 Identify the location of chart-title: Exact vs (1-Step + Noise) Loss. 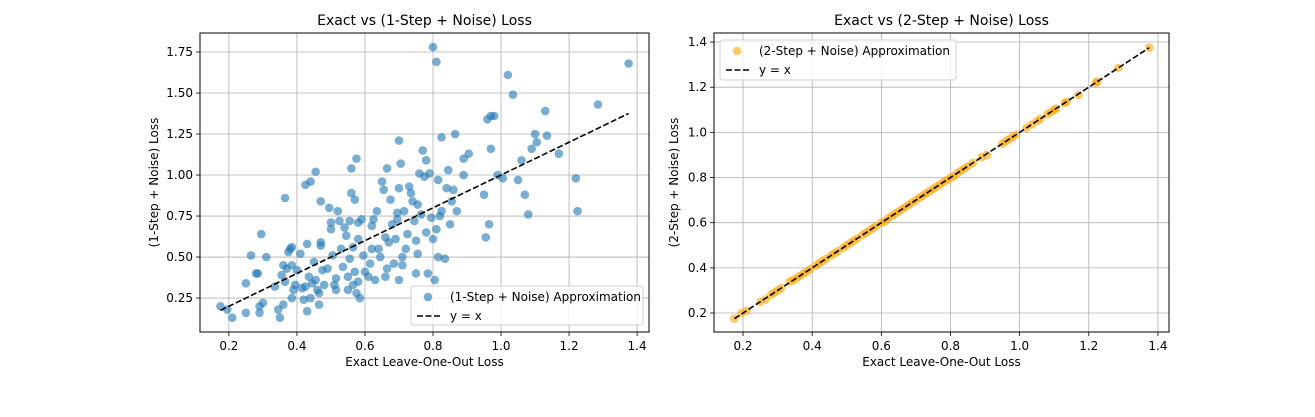
(424, 21).